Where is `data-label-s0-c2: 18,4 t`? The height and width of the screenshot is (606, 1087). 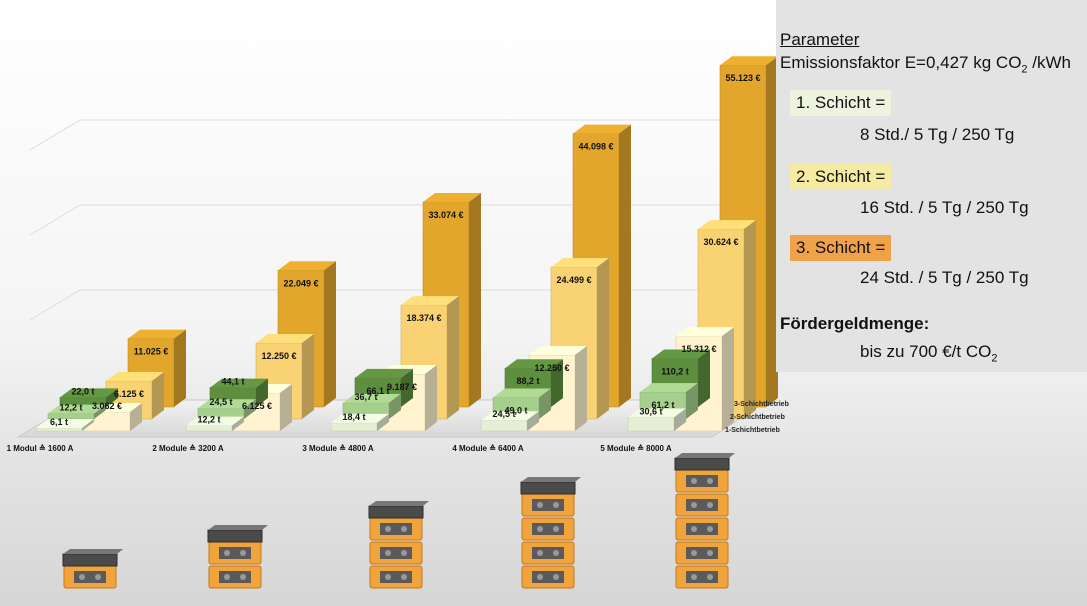 data-label-s0-c2: 18,4 t is located at coordinates (353, 417).